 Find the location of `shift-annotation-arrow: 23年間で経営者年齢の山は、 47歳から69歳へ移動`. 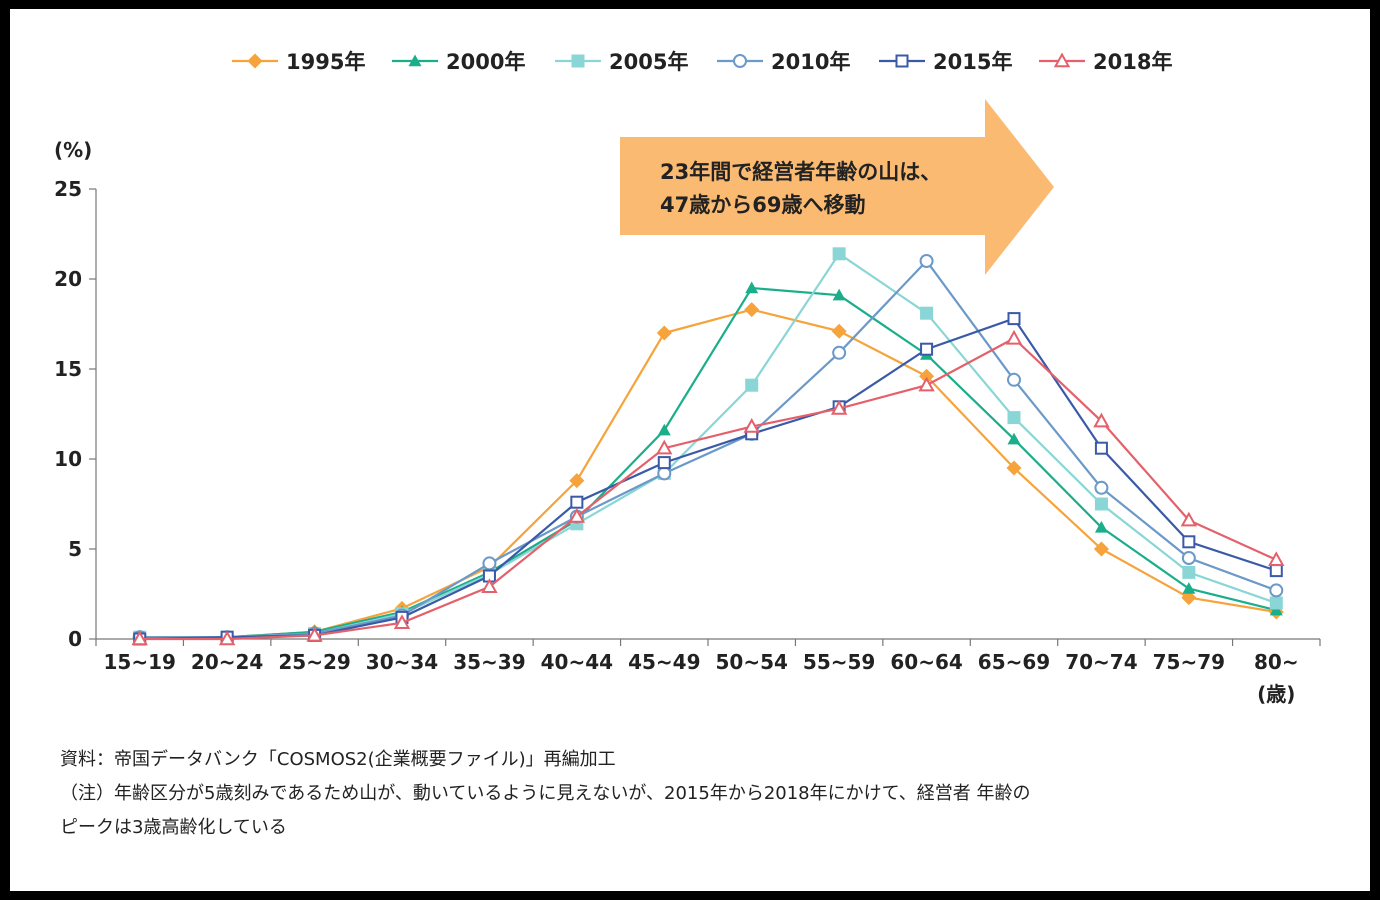

shift-annotation-arrow: 23年間で経営者年齢の山は、 47歳から69歳へ移動 is located at coordinates (837, 187).